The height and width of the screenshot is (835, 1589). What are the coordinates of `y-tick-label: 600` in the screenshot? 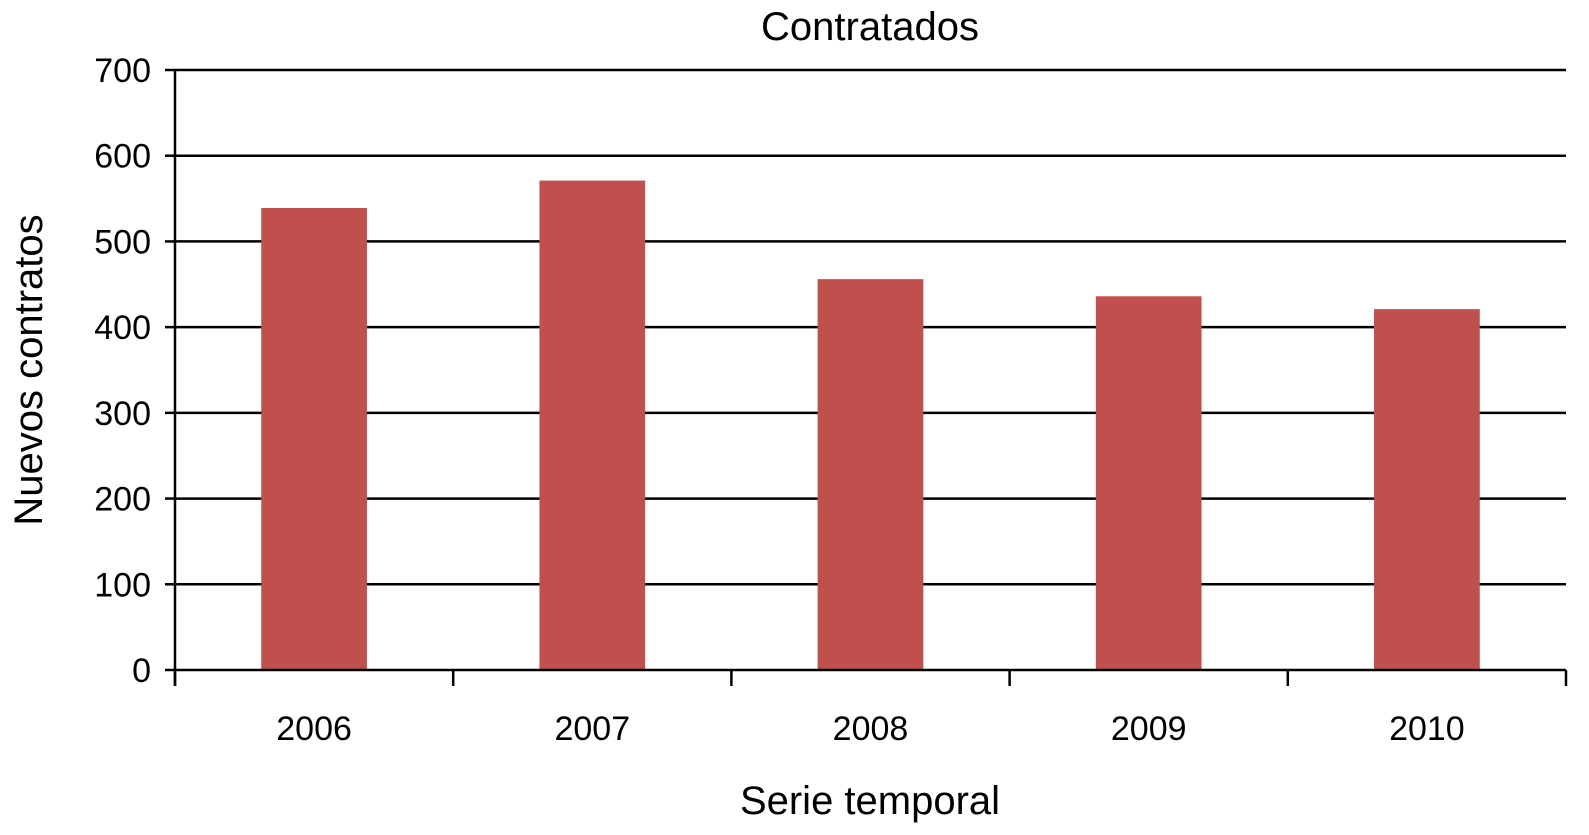 It's located at (122, 157).